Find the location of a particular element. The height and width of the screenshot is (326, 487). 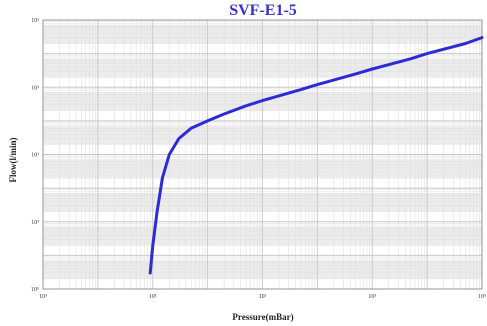

x-axis-label: Pressure(mBar) is located at coordinates (262, 317).